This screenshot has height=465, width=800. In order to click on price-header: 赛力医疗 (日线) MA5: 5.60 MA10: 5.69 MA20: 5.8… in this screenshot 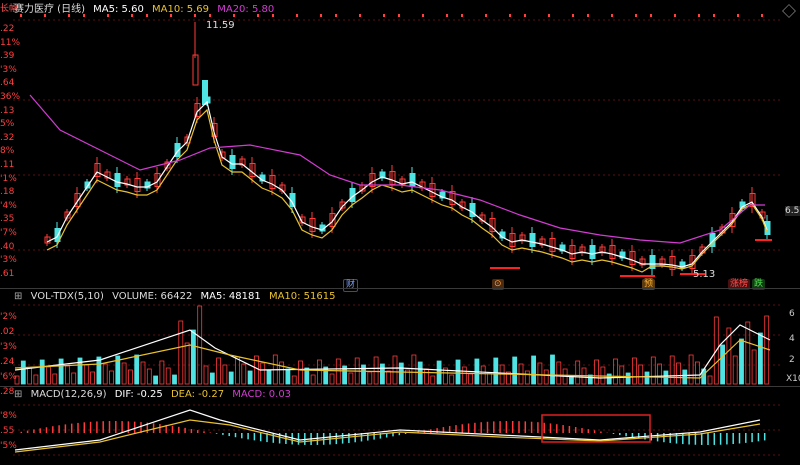, I will do `click(146, 10)`.